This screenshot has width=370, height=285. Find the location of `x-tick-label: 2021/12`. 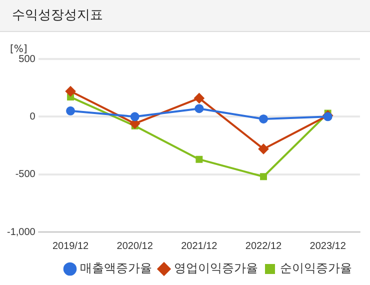

x-tick-label: 2021/12 is located at coordinates (199, 246).